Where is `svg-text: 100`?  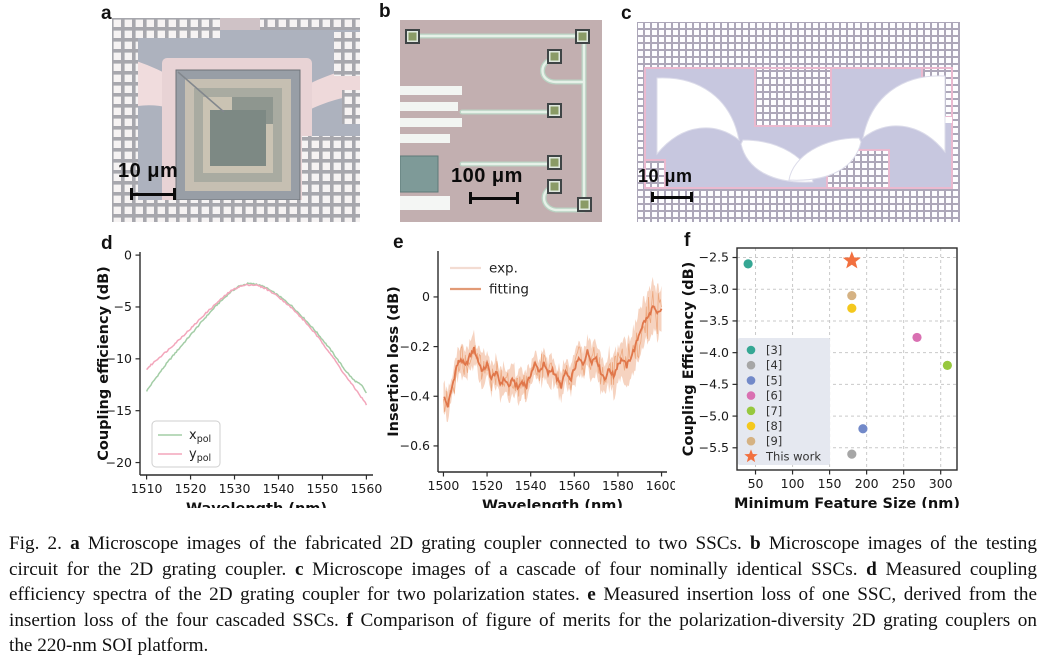
svg-text: 100 is located at coordinates (793, 483).